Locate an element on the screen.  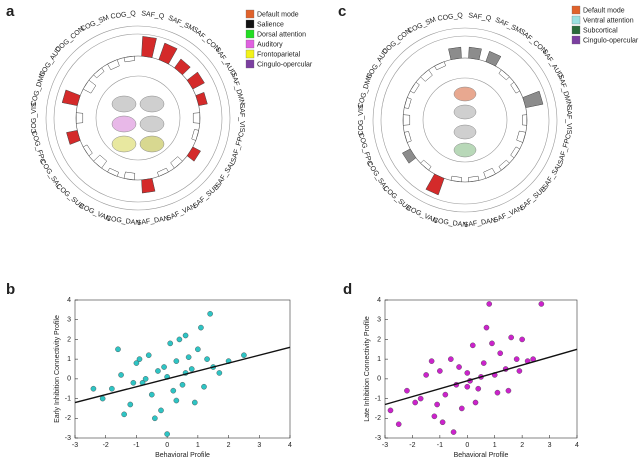
x-axis-label: Behavioral Profile is located at coordinates (182, 455).